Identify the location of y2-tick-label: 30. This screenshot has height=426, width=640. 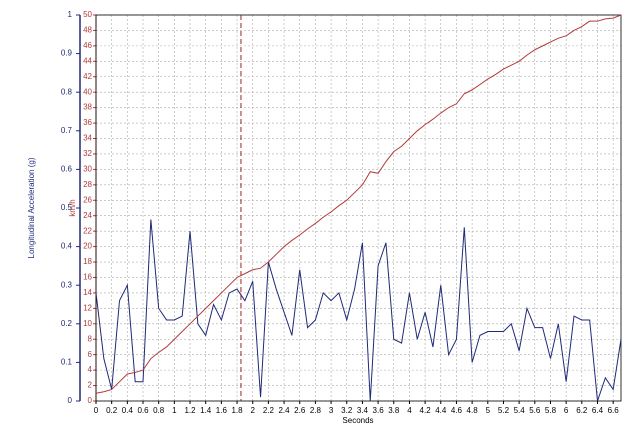
(87, 169).